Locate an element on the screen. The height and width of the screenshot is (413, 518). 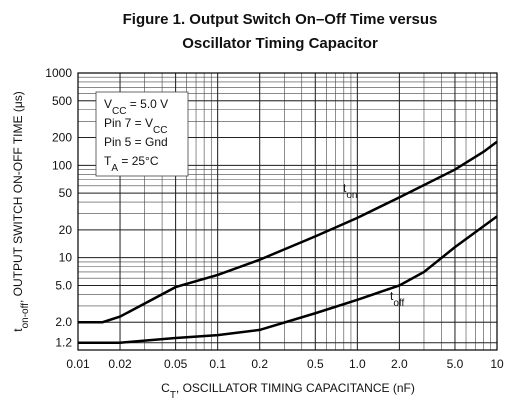
text-part: = 5.0 V is located at coordinates (147, 104).